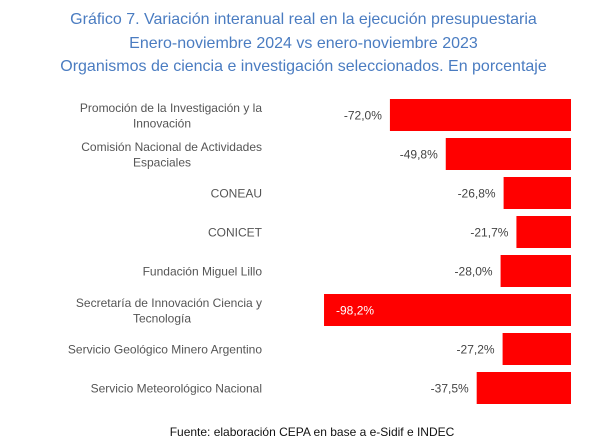 The height and width of the screenshot is (448, 607). Describe the element at coordinates (489, 233) in the screenshot. I see `data-label: -21,7%` at that location.